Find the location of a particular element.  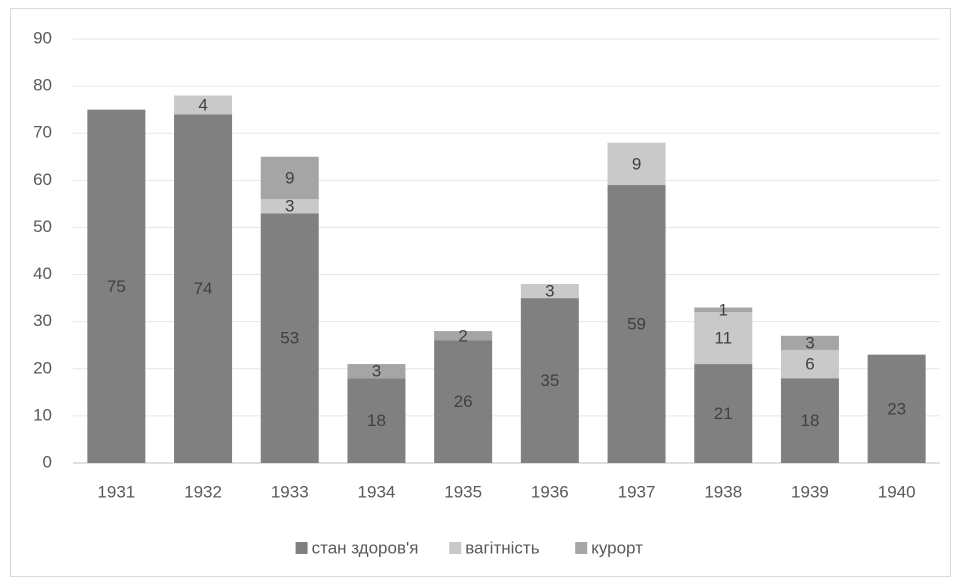

data-label: 26 is located at coordinates (463, 401).